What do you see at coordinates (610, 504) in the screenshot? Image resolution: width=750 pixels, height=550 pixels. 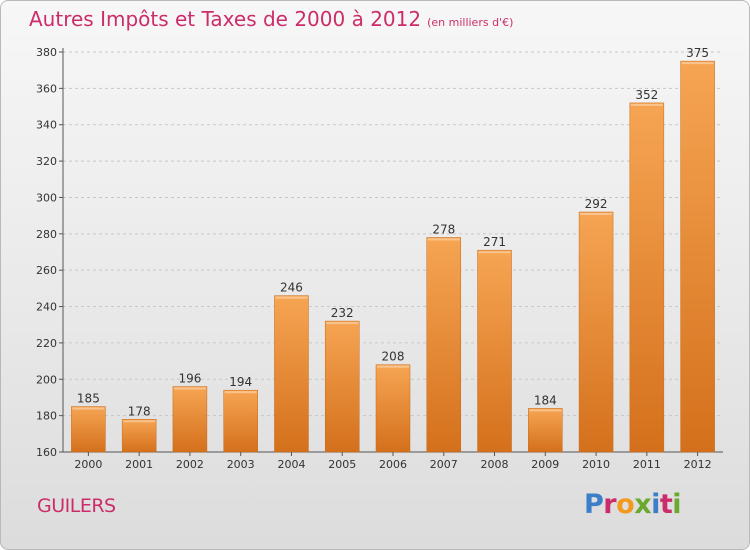 I see `logo-letter: r` at bounding box center [610, 504].